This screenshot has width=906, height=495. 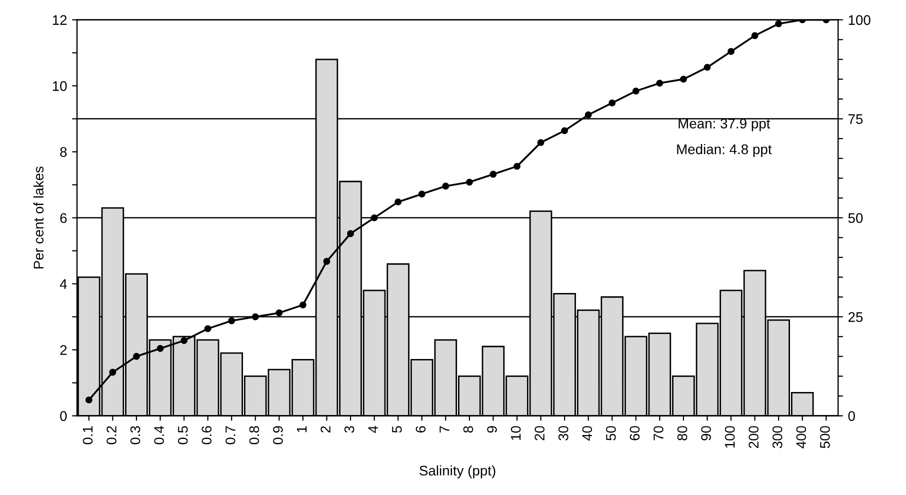 What do you see at coordinates (729, 437) in the screenshot?
I see `x-tick-label: 100` at bounding box center [729, 437].